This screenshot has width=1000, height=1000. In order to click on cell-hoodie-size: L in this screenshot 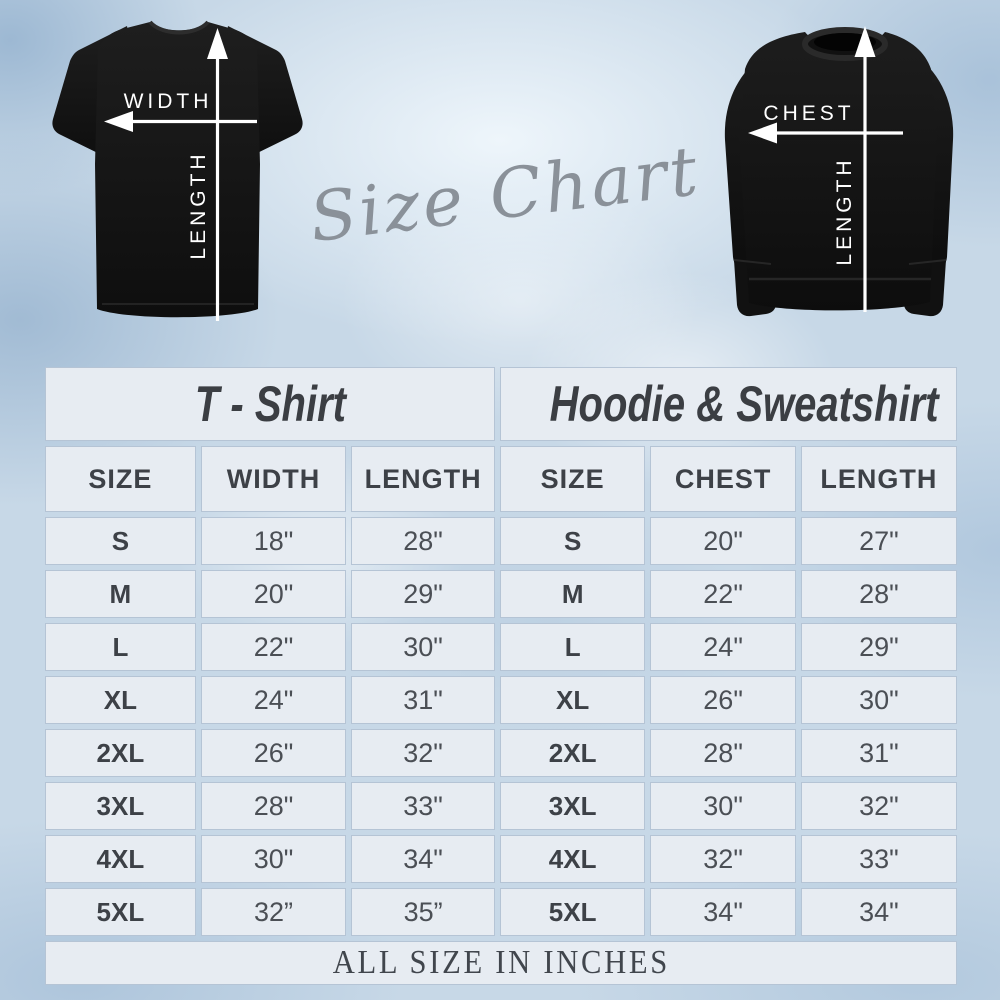, I will do `click(572, 647)`.